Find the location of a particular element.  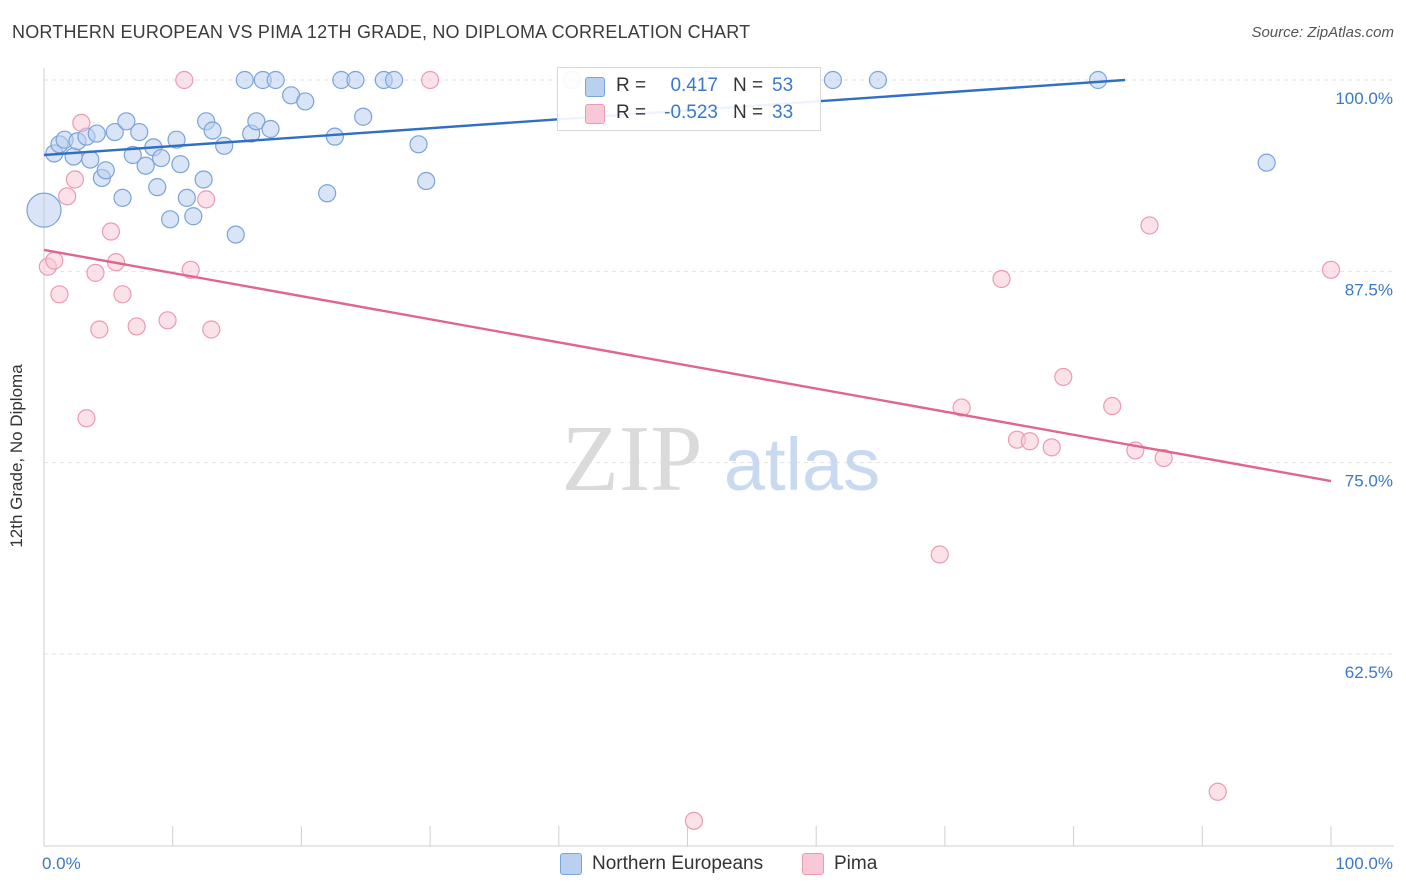

legend-swatch-pink is located at coordinates (595, 114).